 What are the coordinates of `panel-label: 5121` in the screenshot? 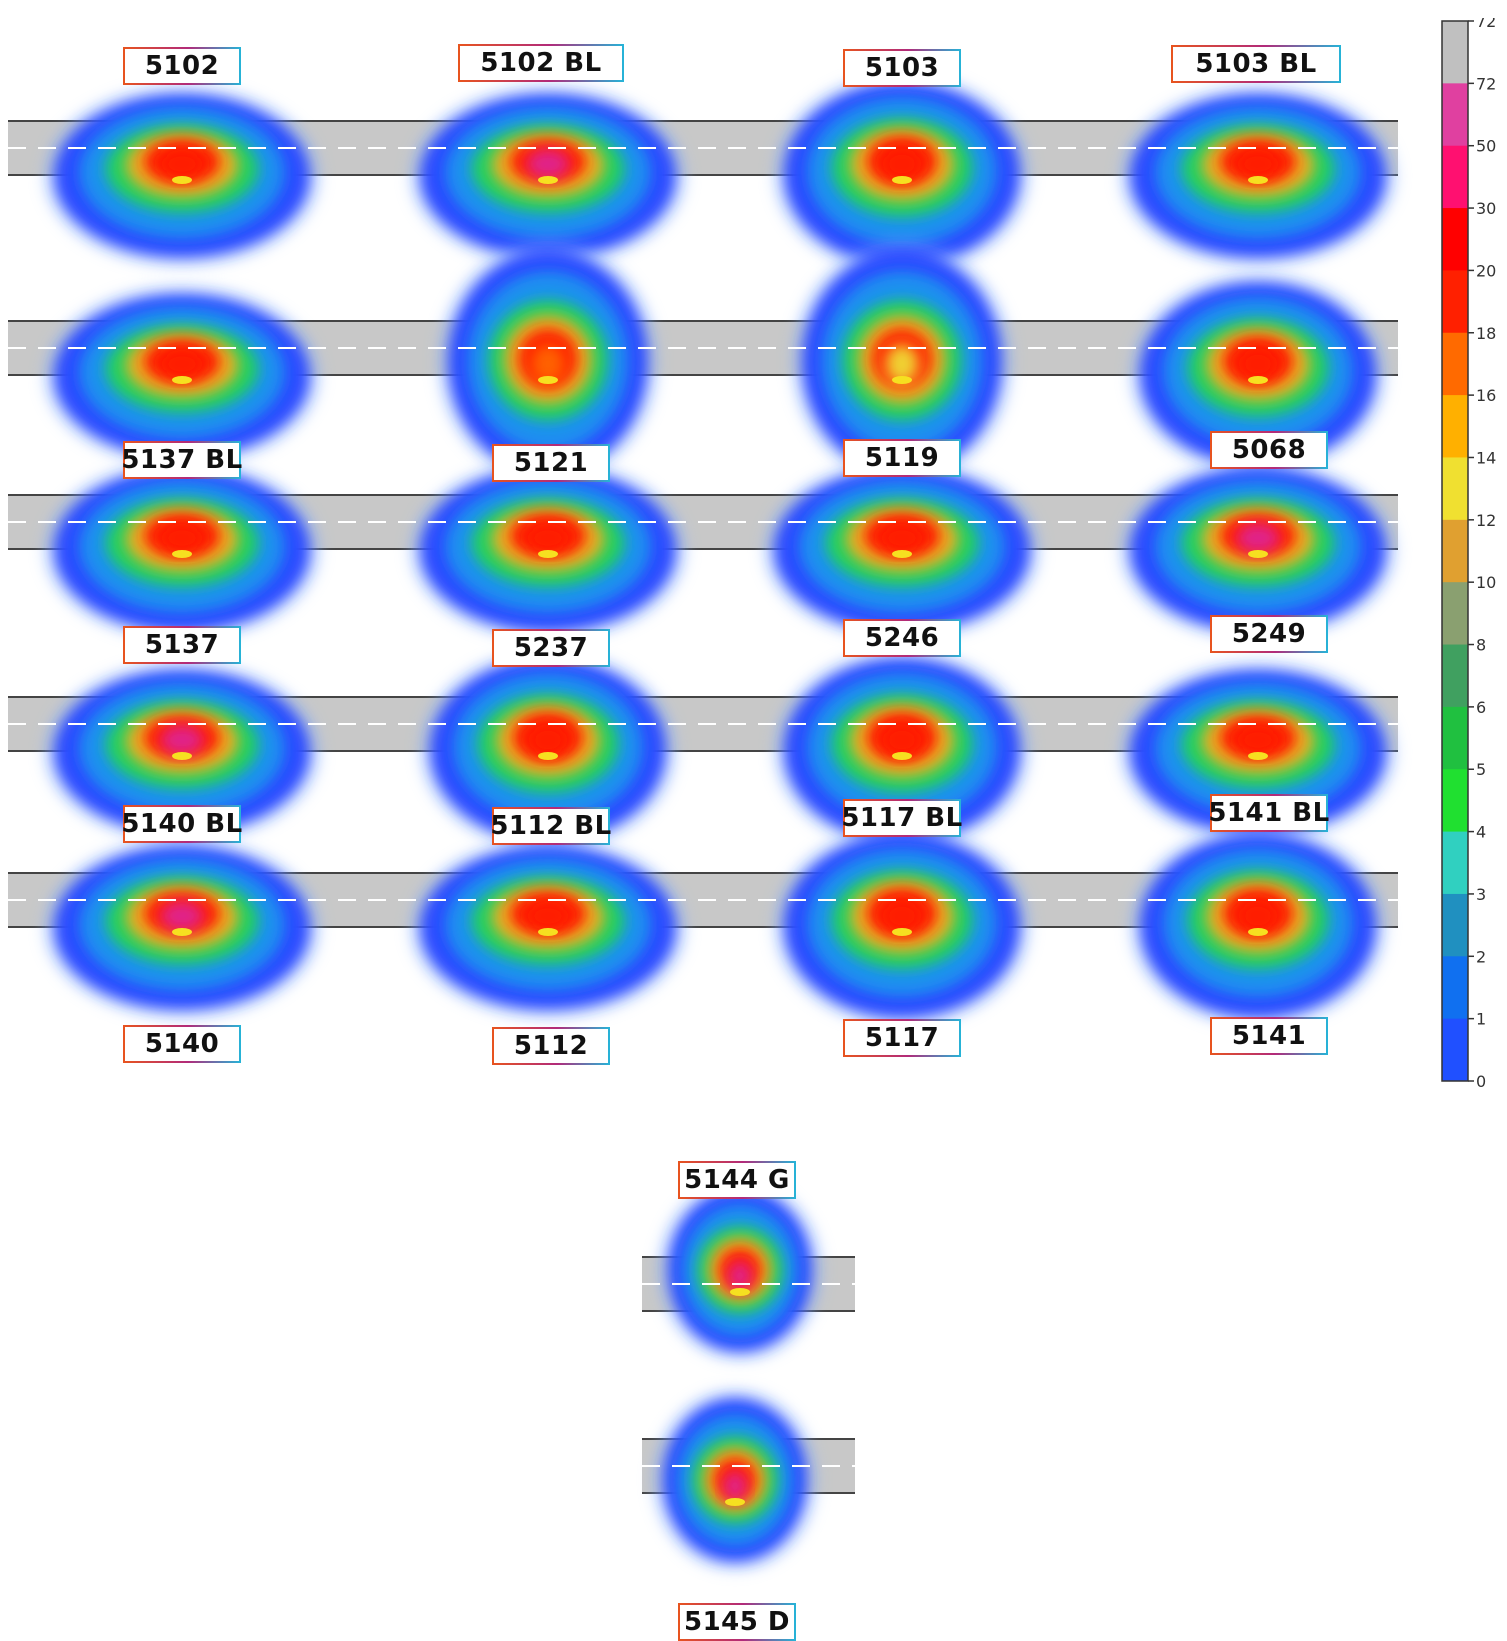 It's located at (551, 463).